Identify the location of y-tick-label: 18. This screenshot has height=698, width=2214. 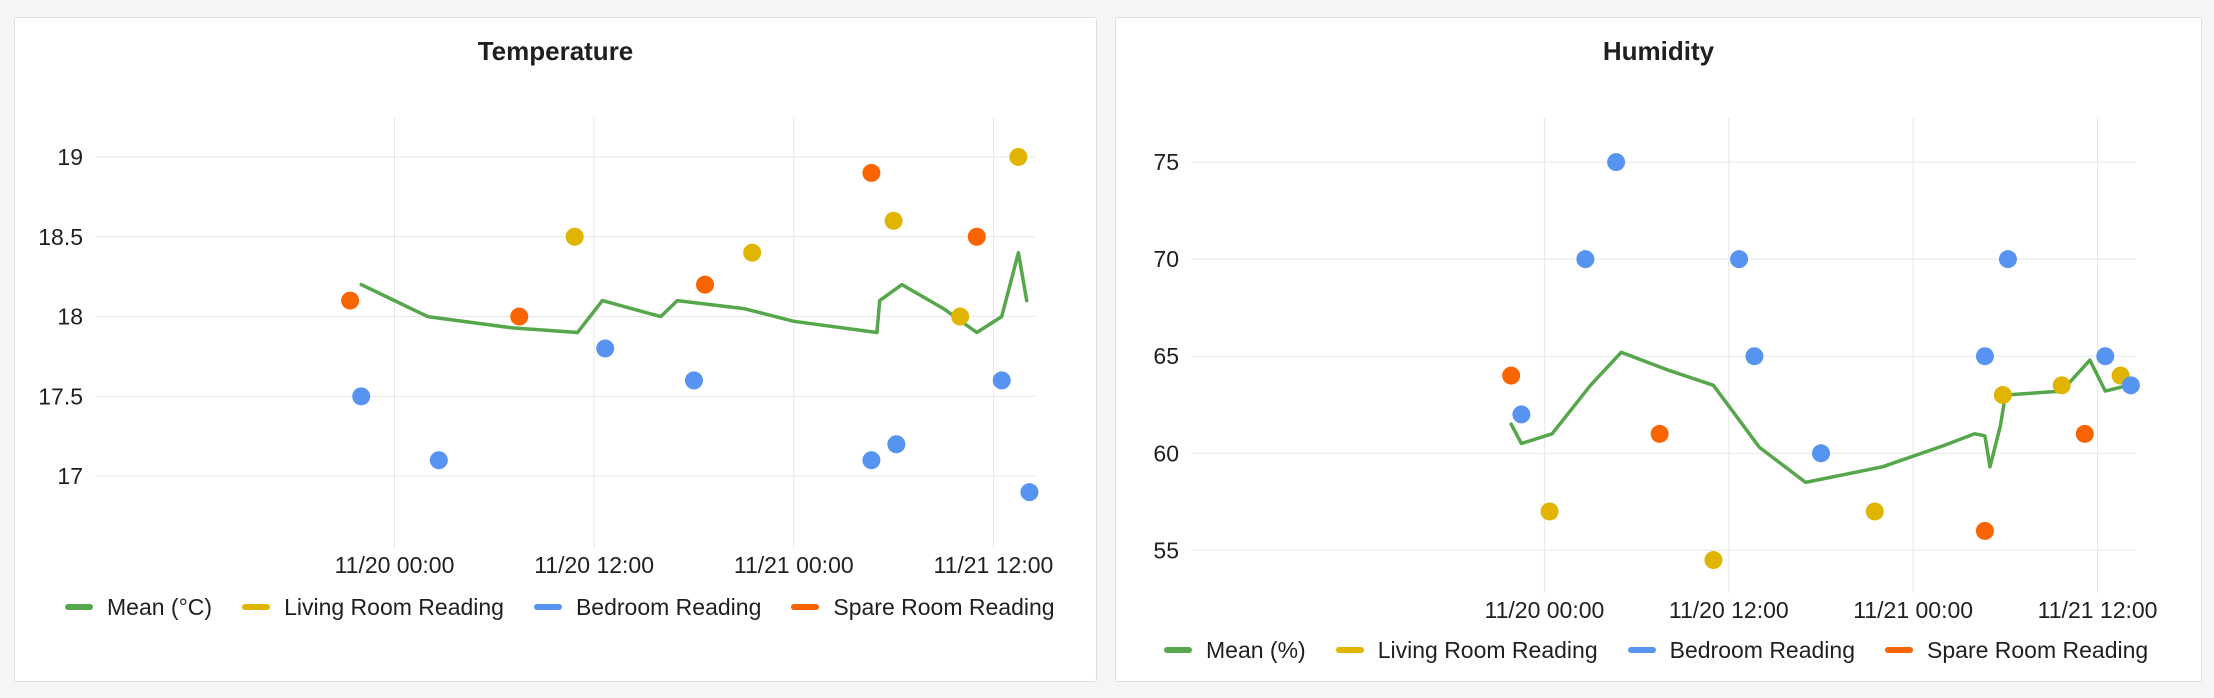
(70, 317).